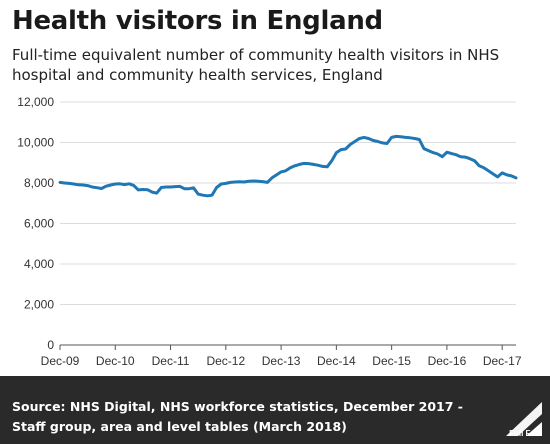  I want to click on y-tick-label: 12,000, so click(35, 102).